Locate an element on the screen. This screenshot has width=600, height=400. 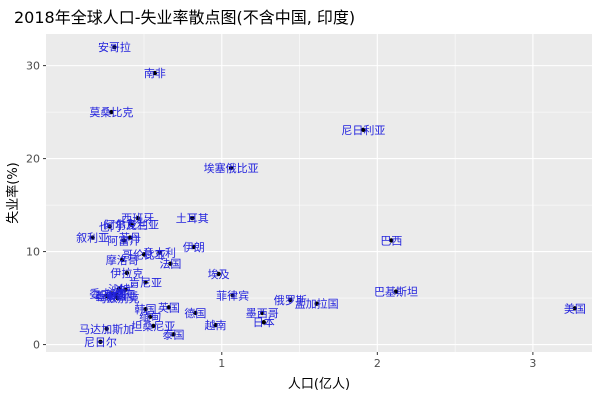
point-label: 西班牙 is located at coordinates (137, 218).